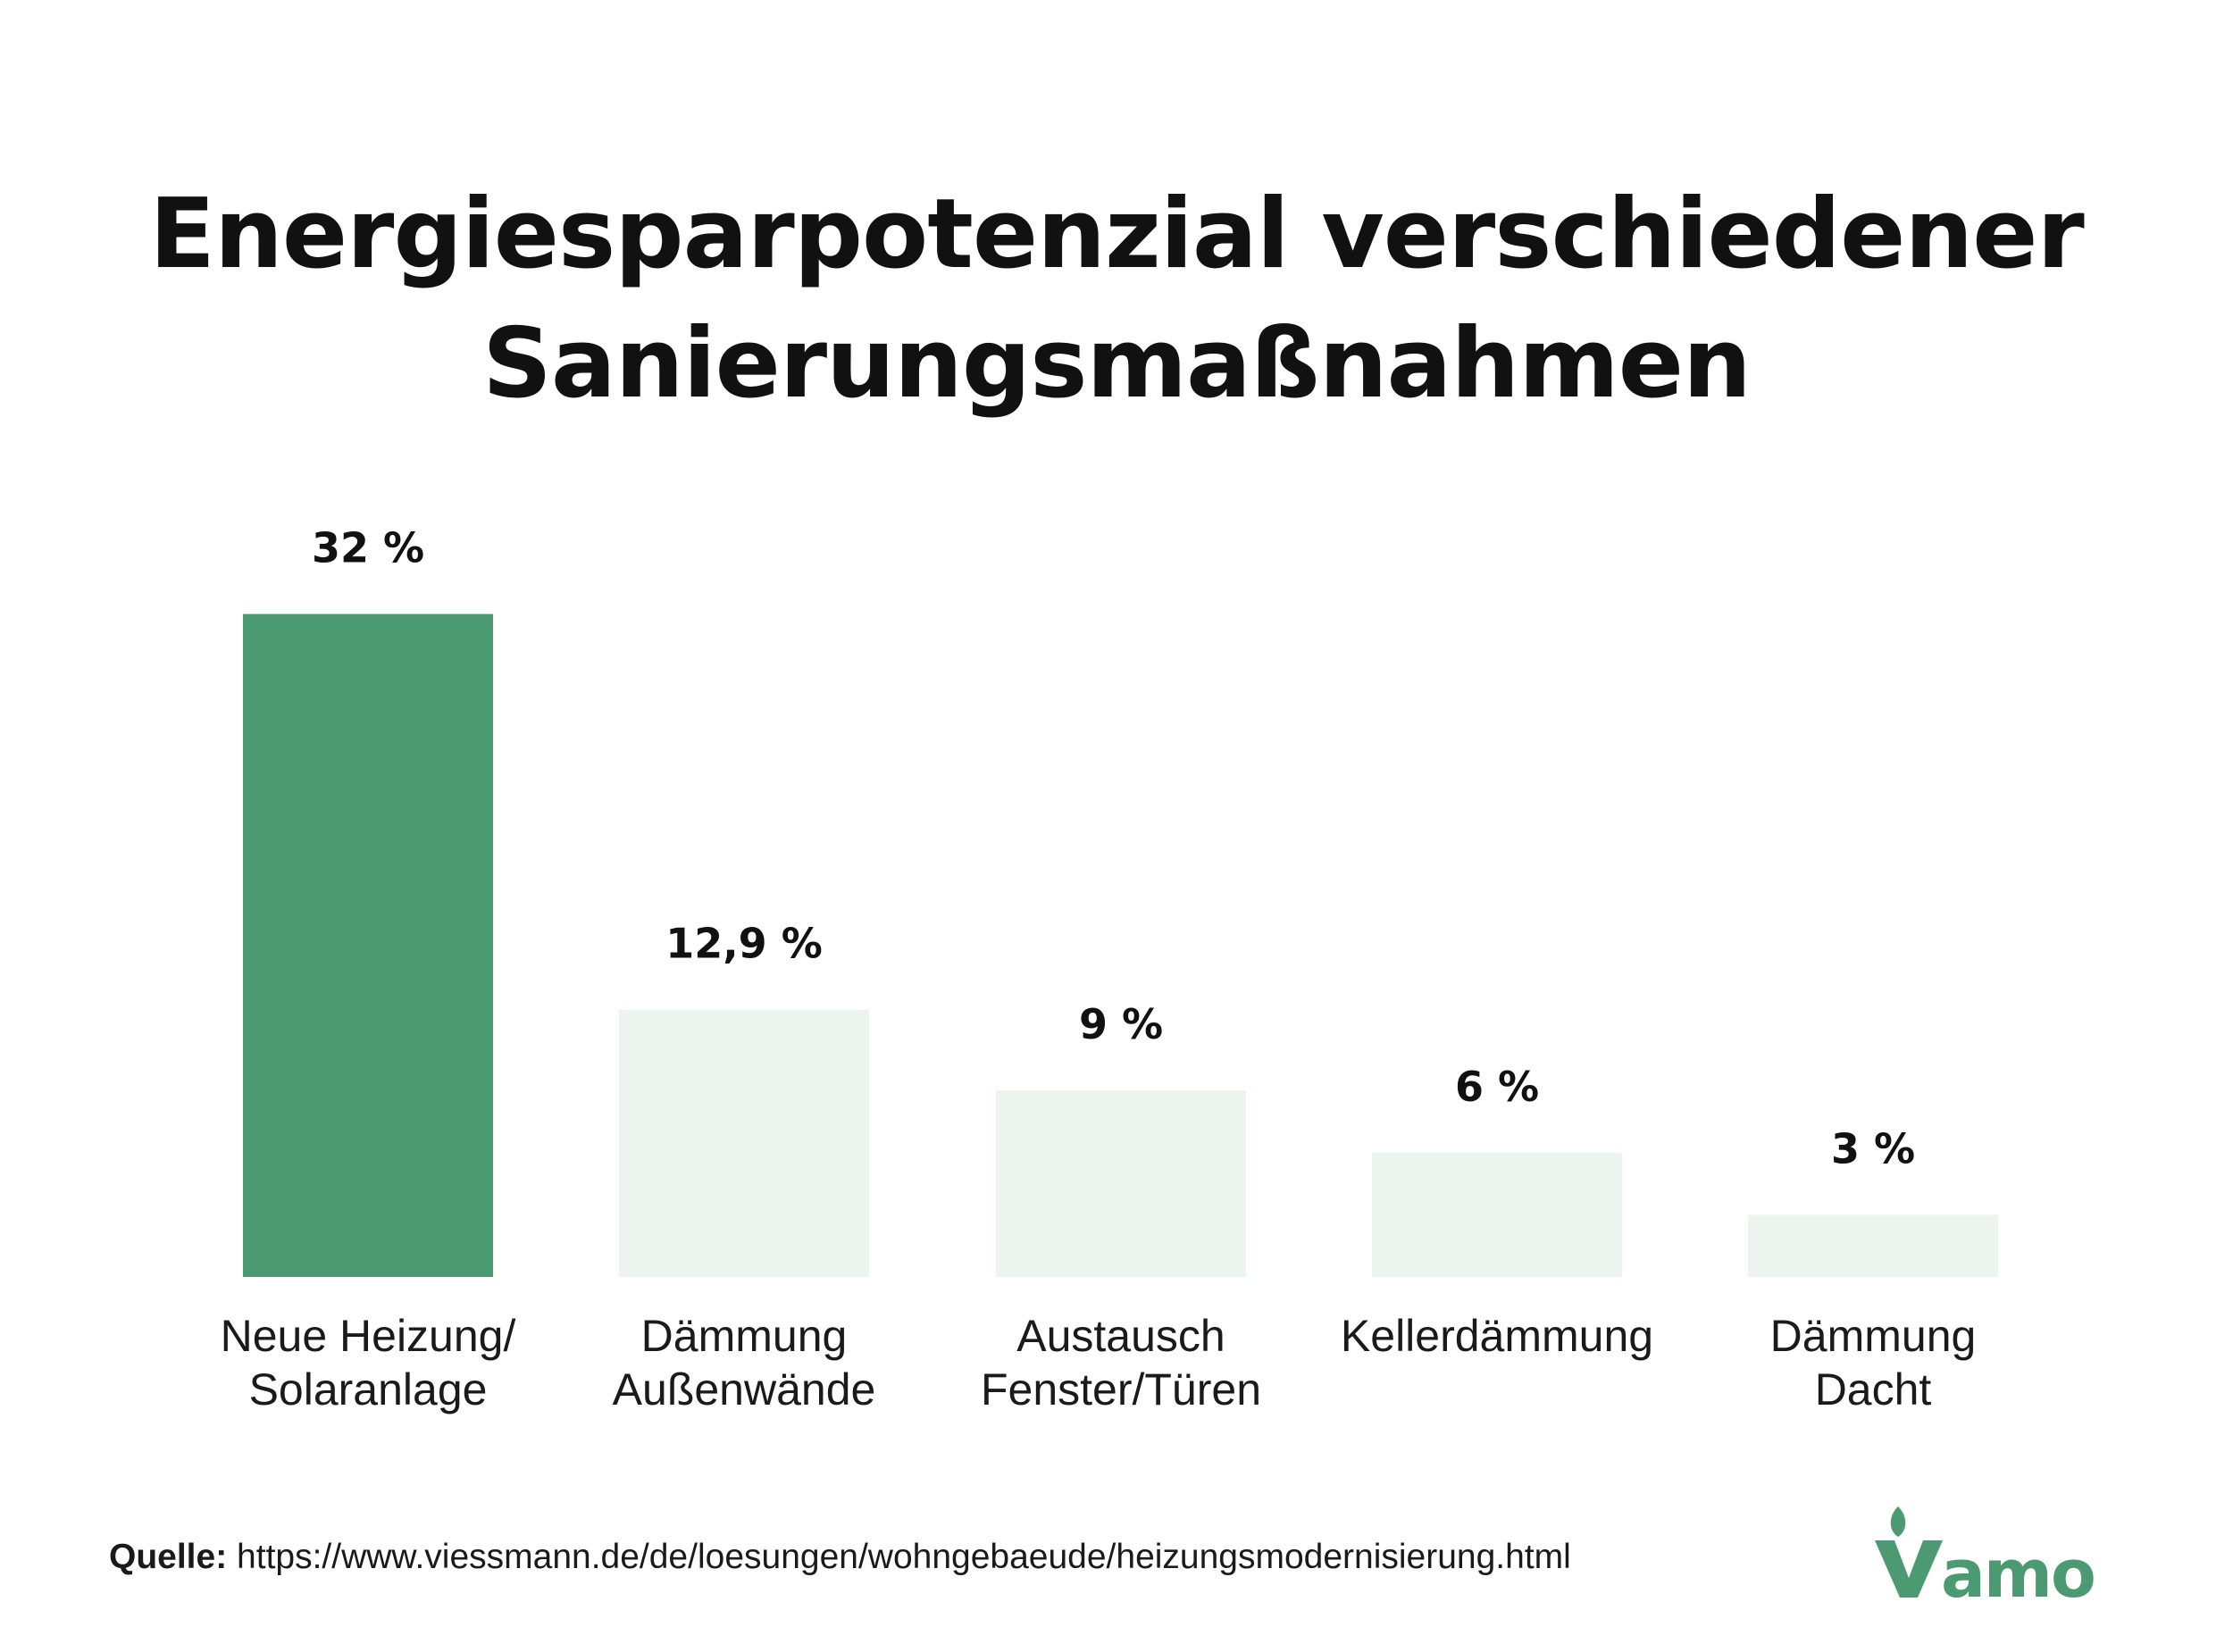 The width and height of the screenshot is (2233, 1652). Describe the element at coordinates (1116, 234) in the screenshot. I see `title-line-1: Energiesparpotenzial verschiedener` at that location.